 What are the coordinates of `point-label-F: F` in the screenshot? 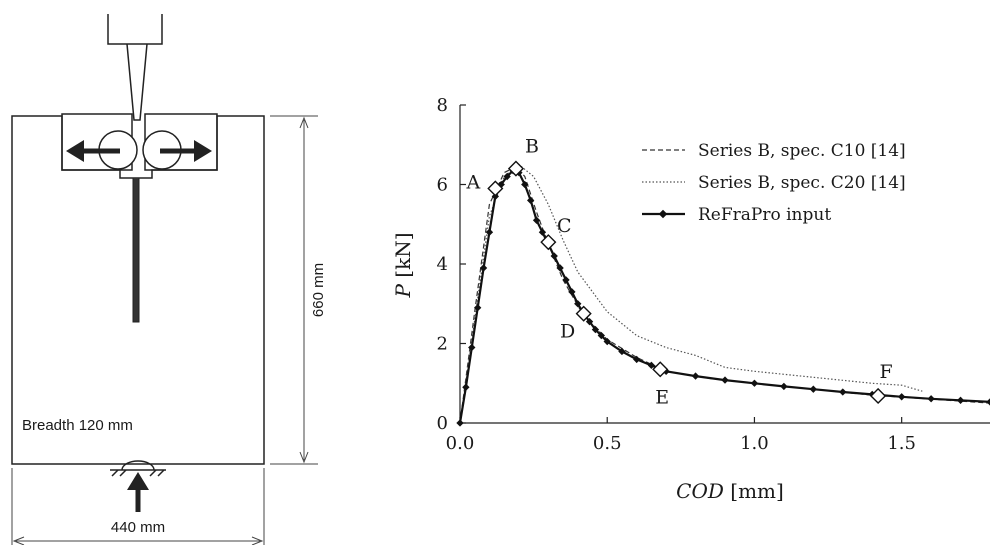 It's located at (886, 372).